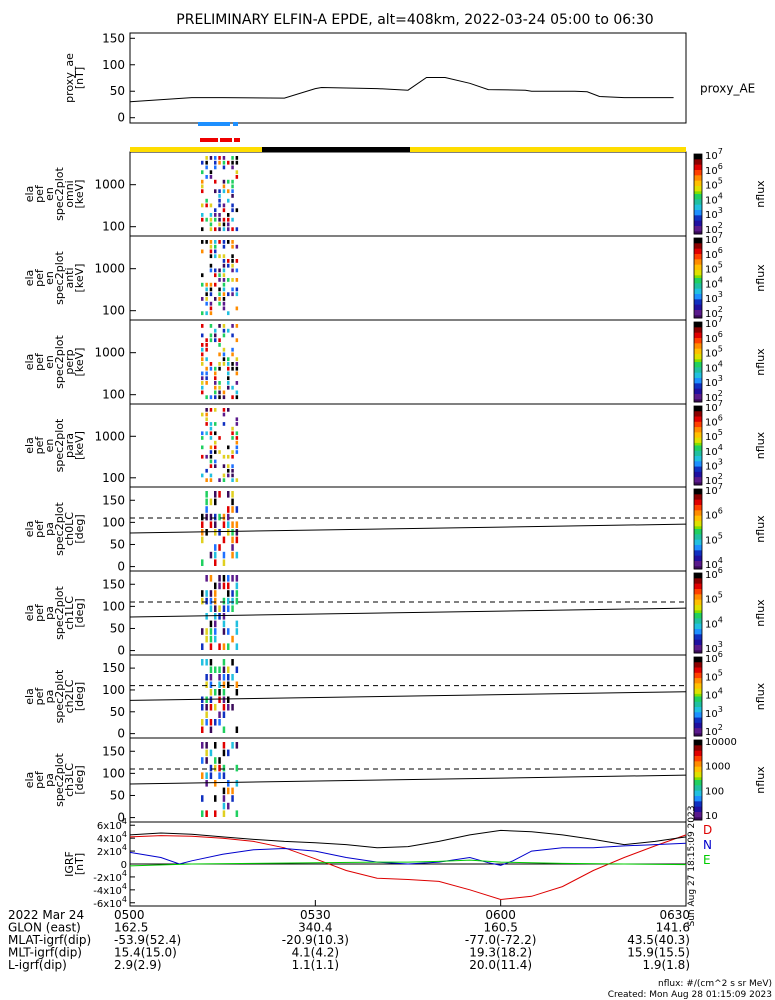 The image size is (775, 1000). What do you see at coordinates (59, 194) in the screenshot?
I see `ylabel-line: spec2plot` at bounding box center [59, 194].